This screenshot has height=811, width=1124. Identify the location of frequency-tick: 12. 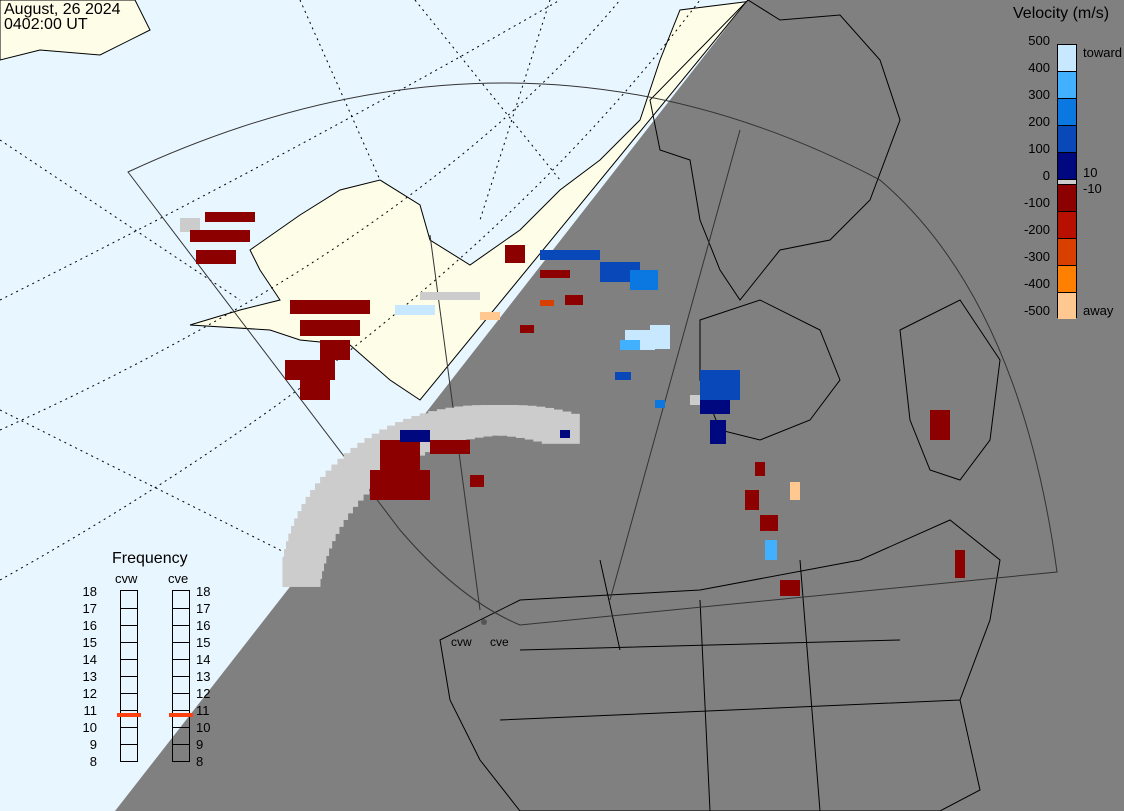
(203, 693).